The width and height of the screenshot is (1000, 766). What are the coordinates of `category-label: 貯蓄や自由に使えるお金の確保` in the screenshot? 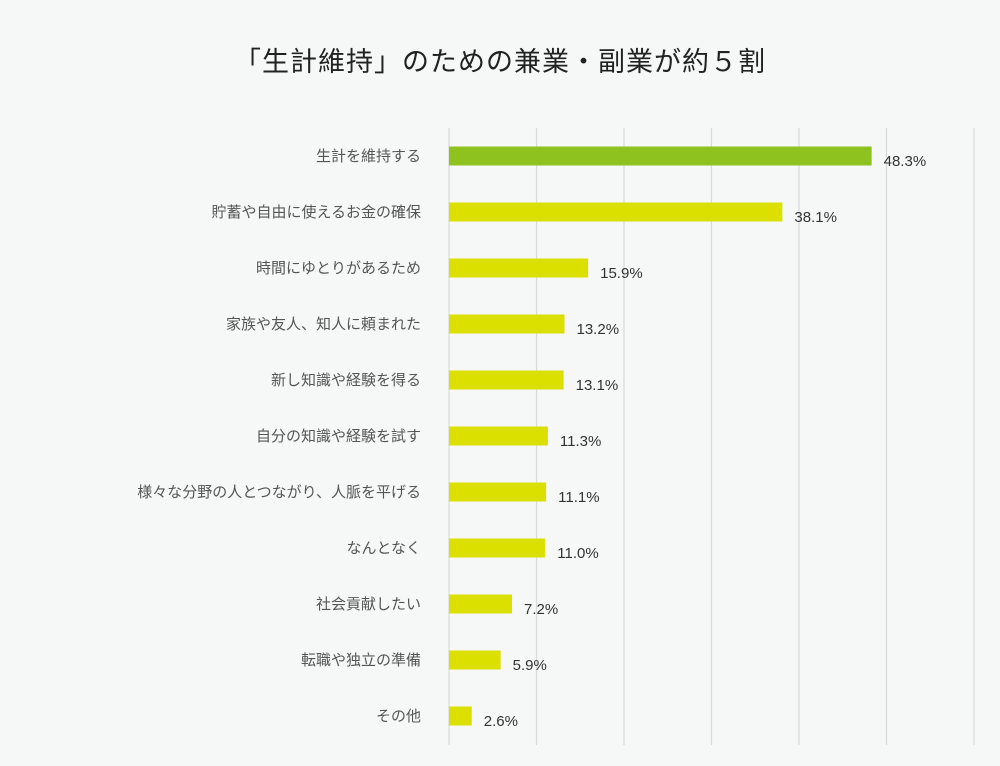 It's located at (316, 212).